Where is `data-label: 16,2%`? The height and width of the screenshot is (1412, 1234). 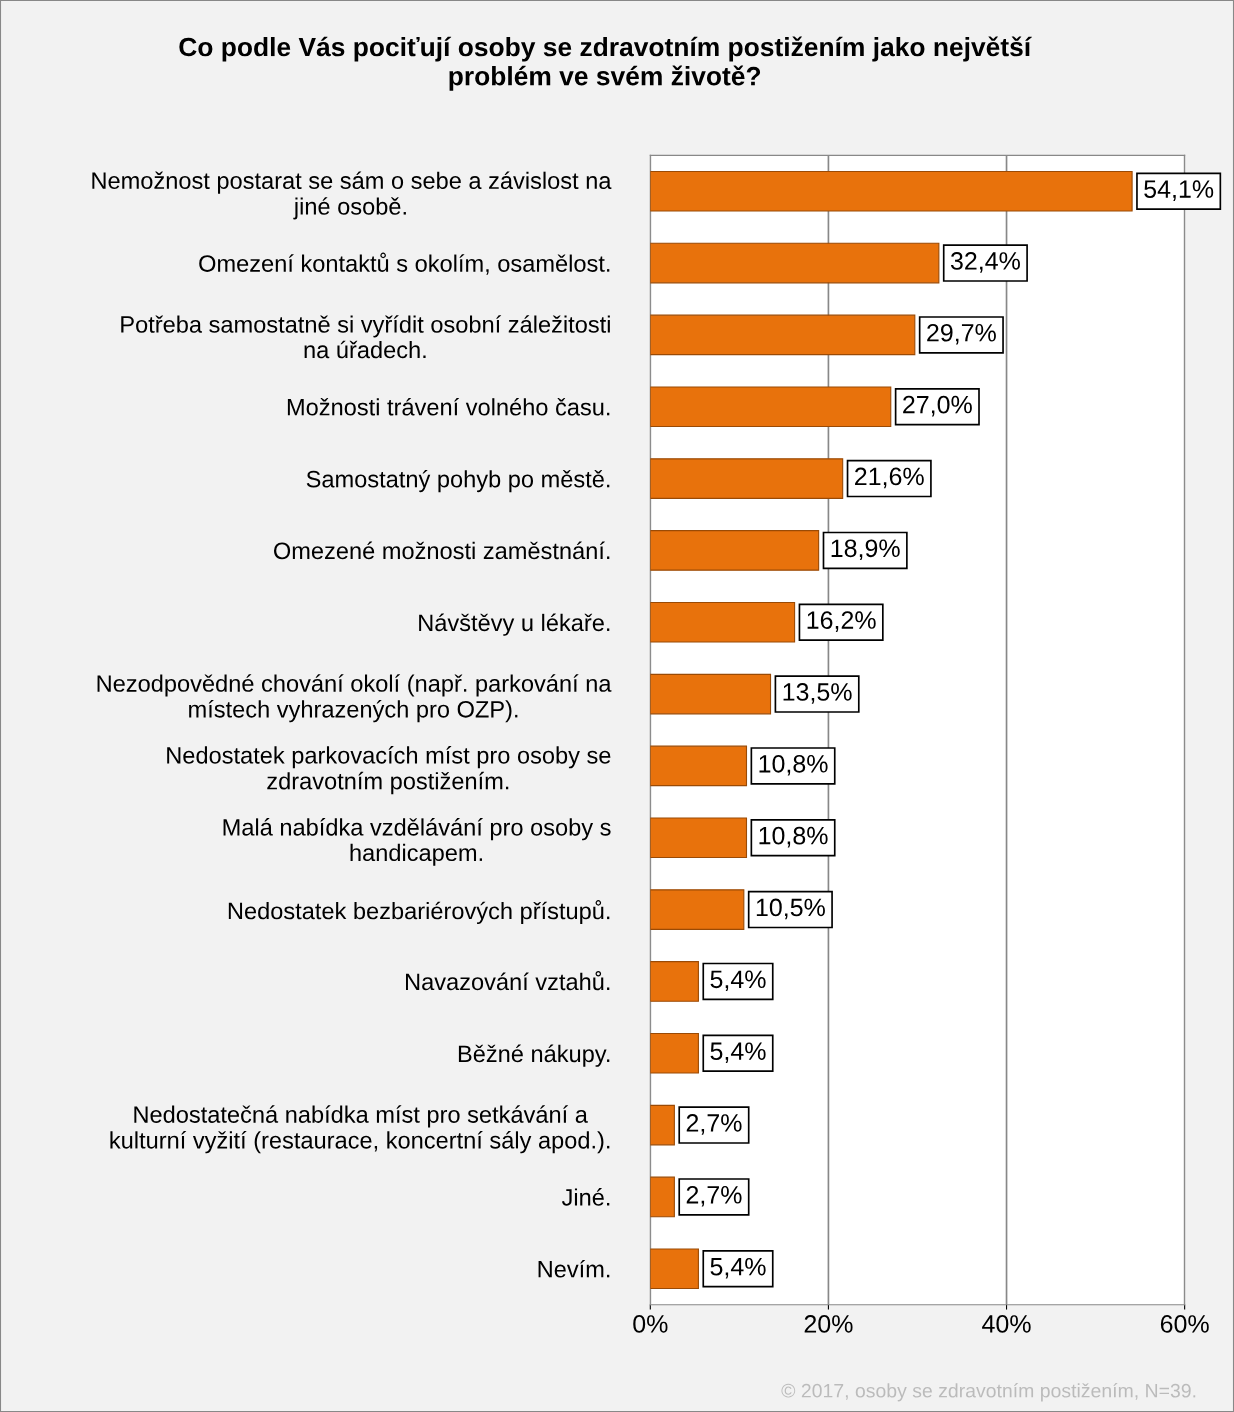
data-label: 16,2% is located at coordinates (841, 621).